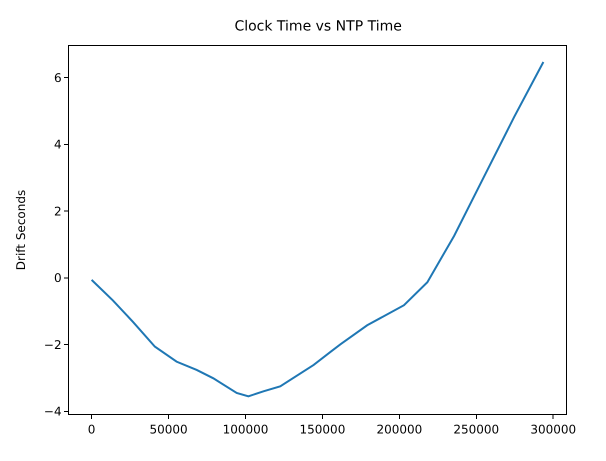 The height and width of the screenshot is (461, 606). What do you see at coordinates (399, 429) in the screenshot?
I see `x-tick-label: 200000` at bounding box center [399, 429].